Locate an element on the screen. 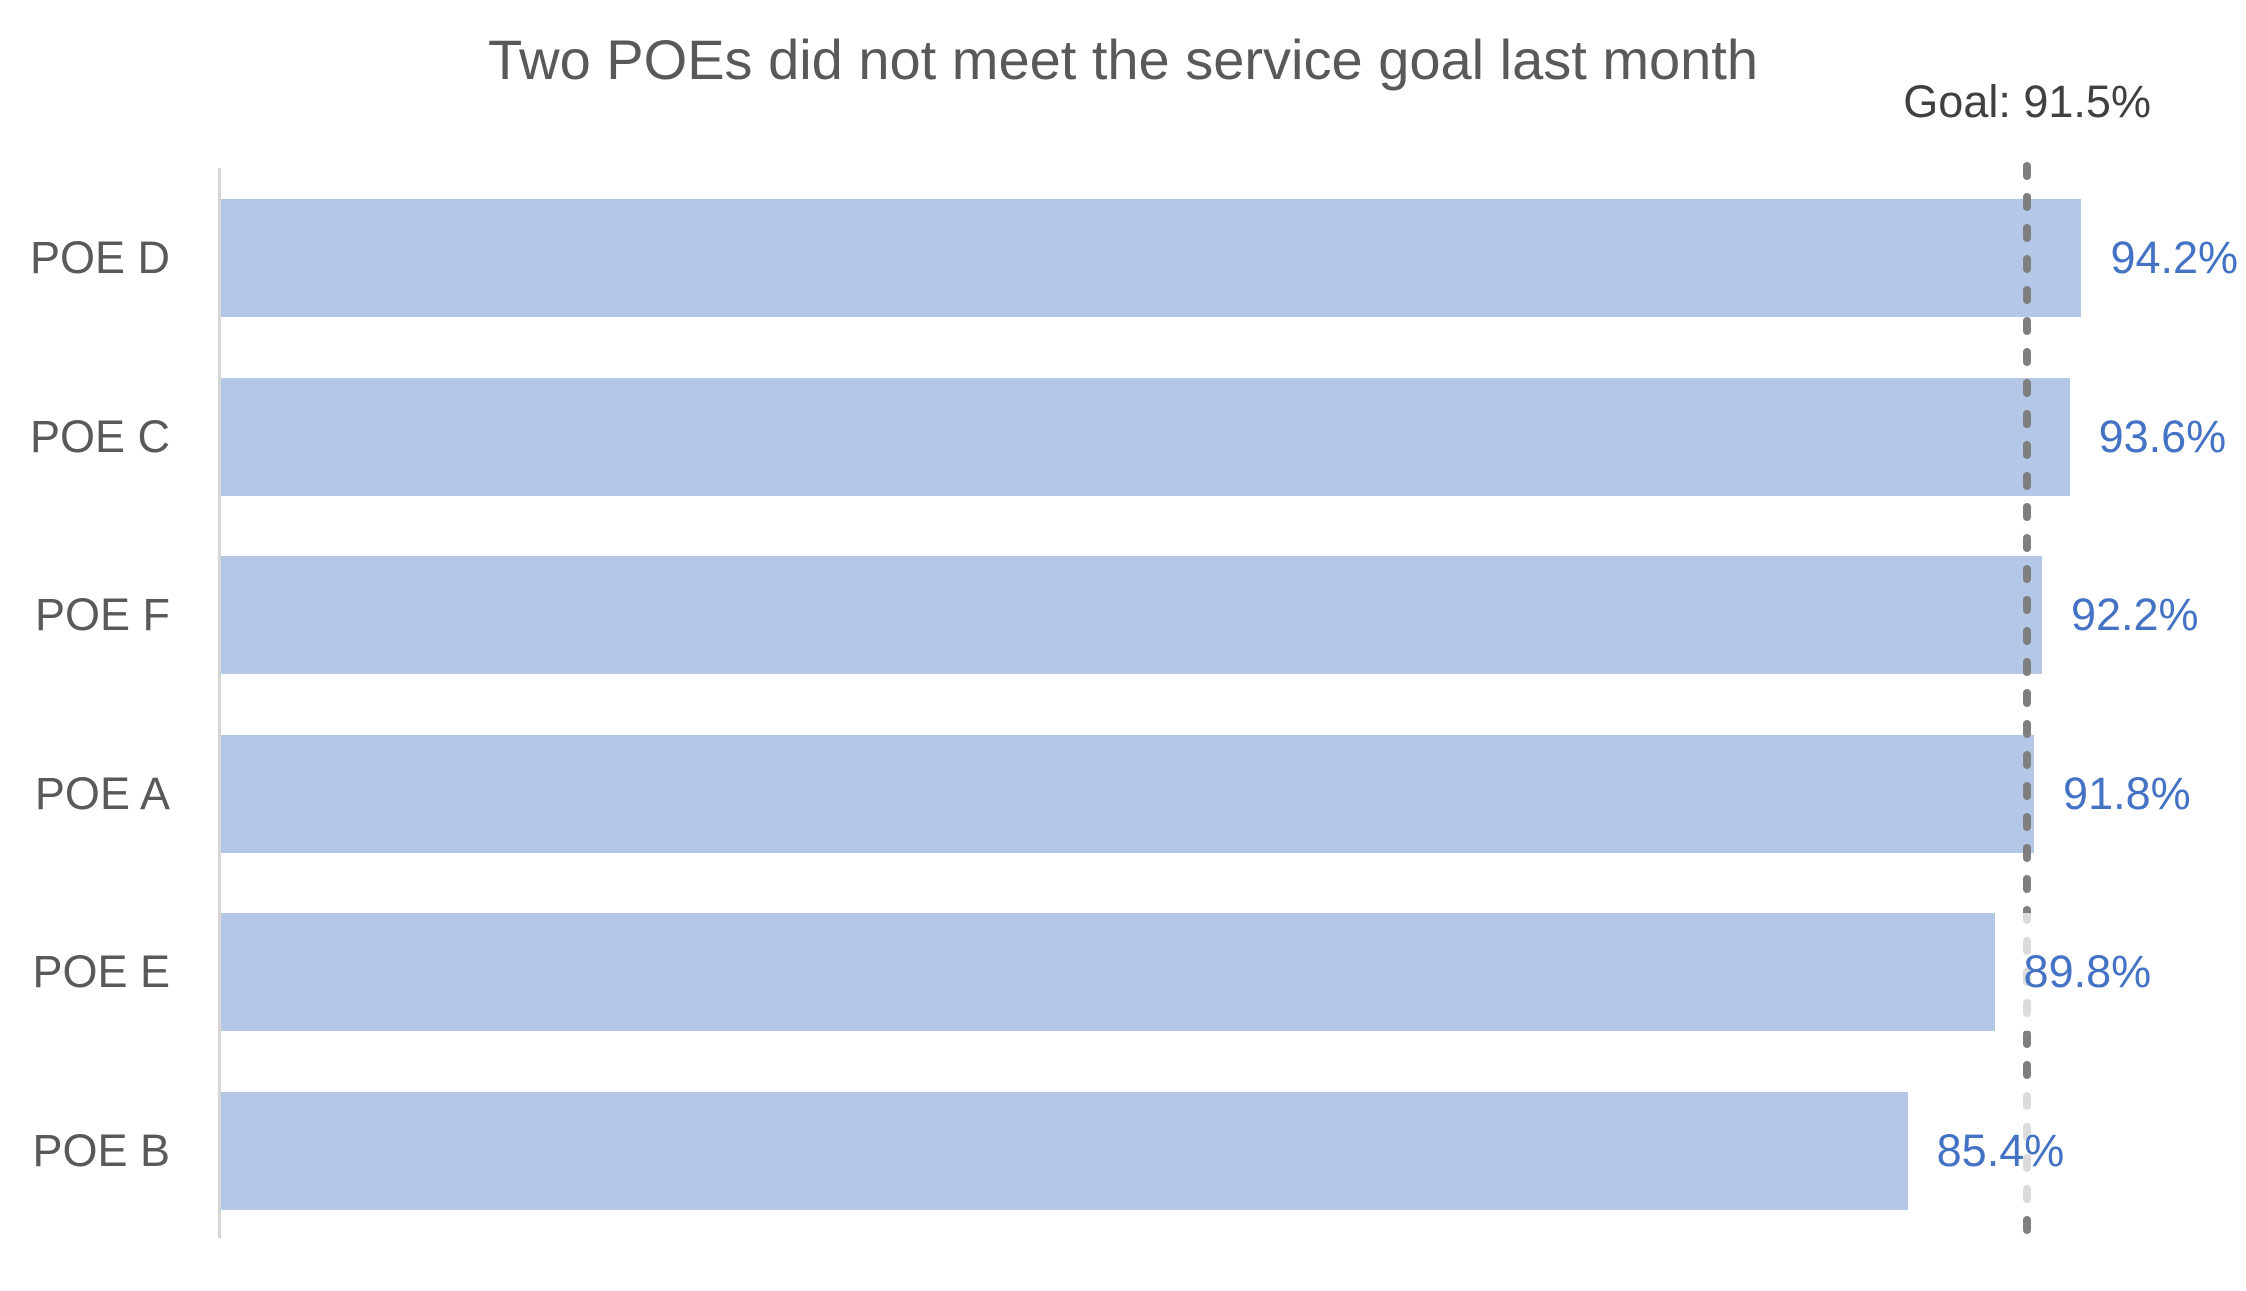  bar-poe-f is located at coordinates (1131, 615).